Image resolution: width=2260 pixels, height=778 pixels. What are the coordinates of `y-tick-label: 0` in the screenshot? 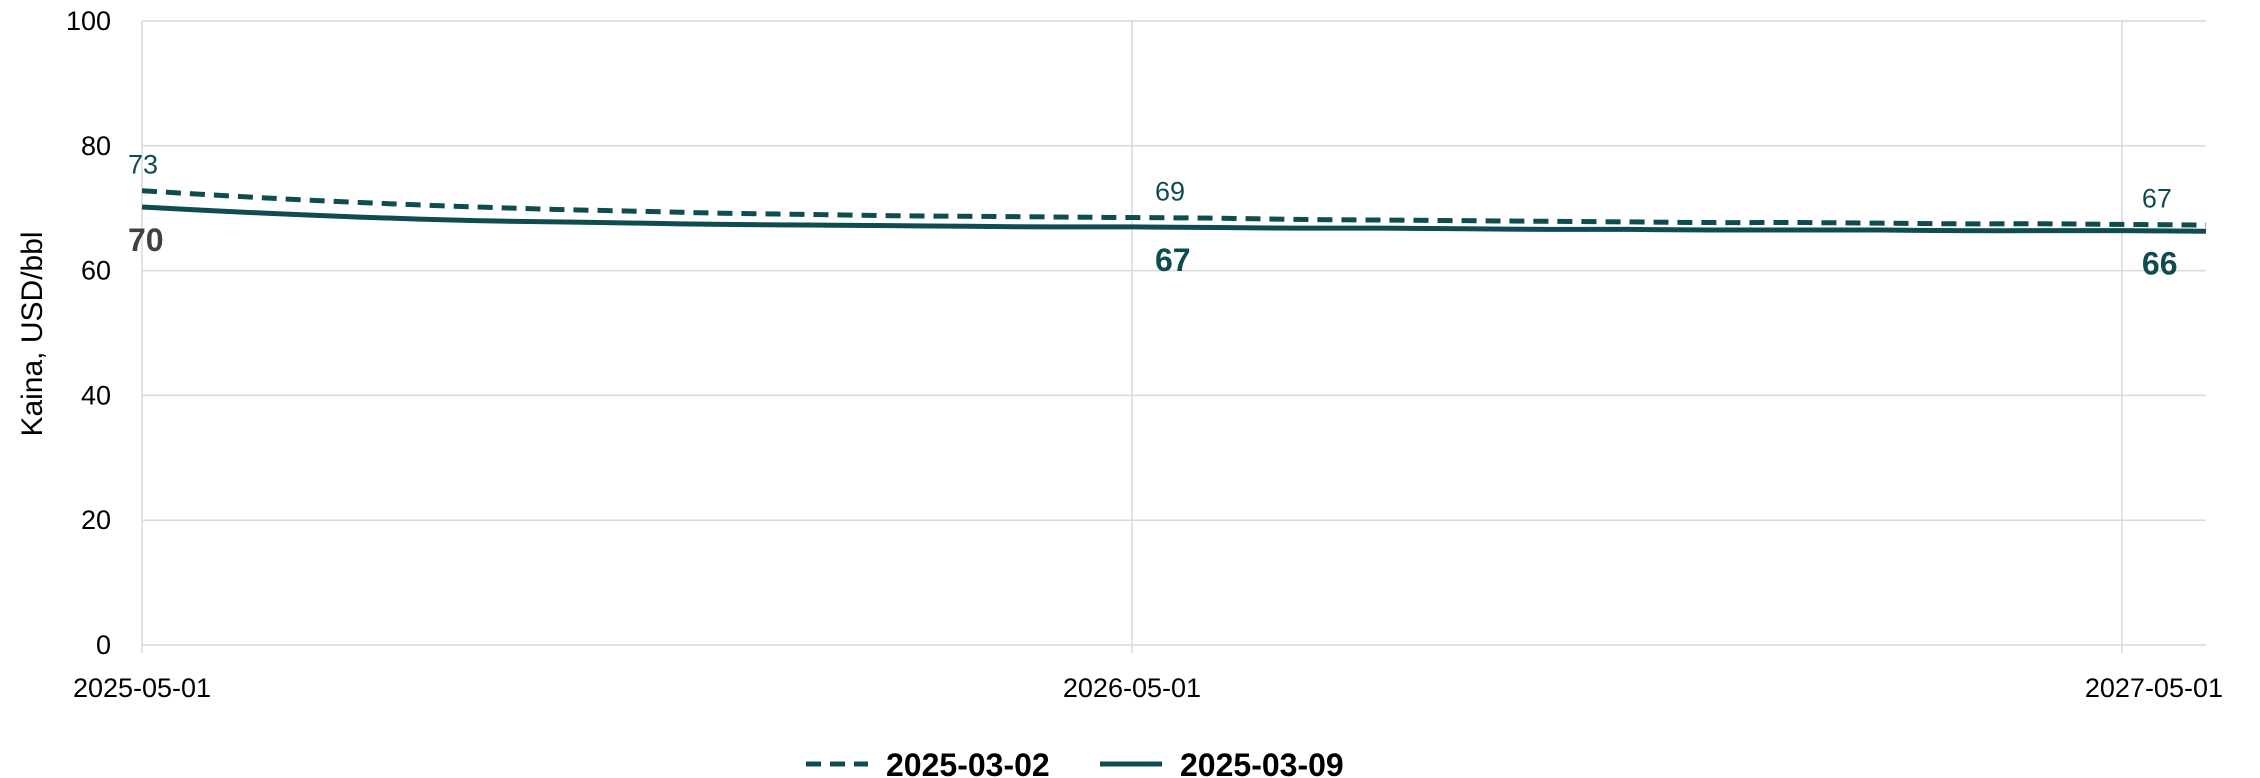 It's located at (103, 645).